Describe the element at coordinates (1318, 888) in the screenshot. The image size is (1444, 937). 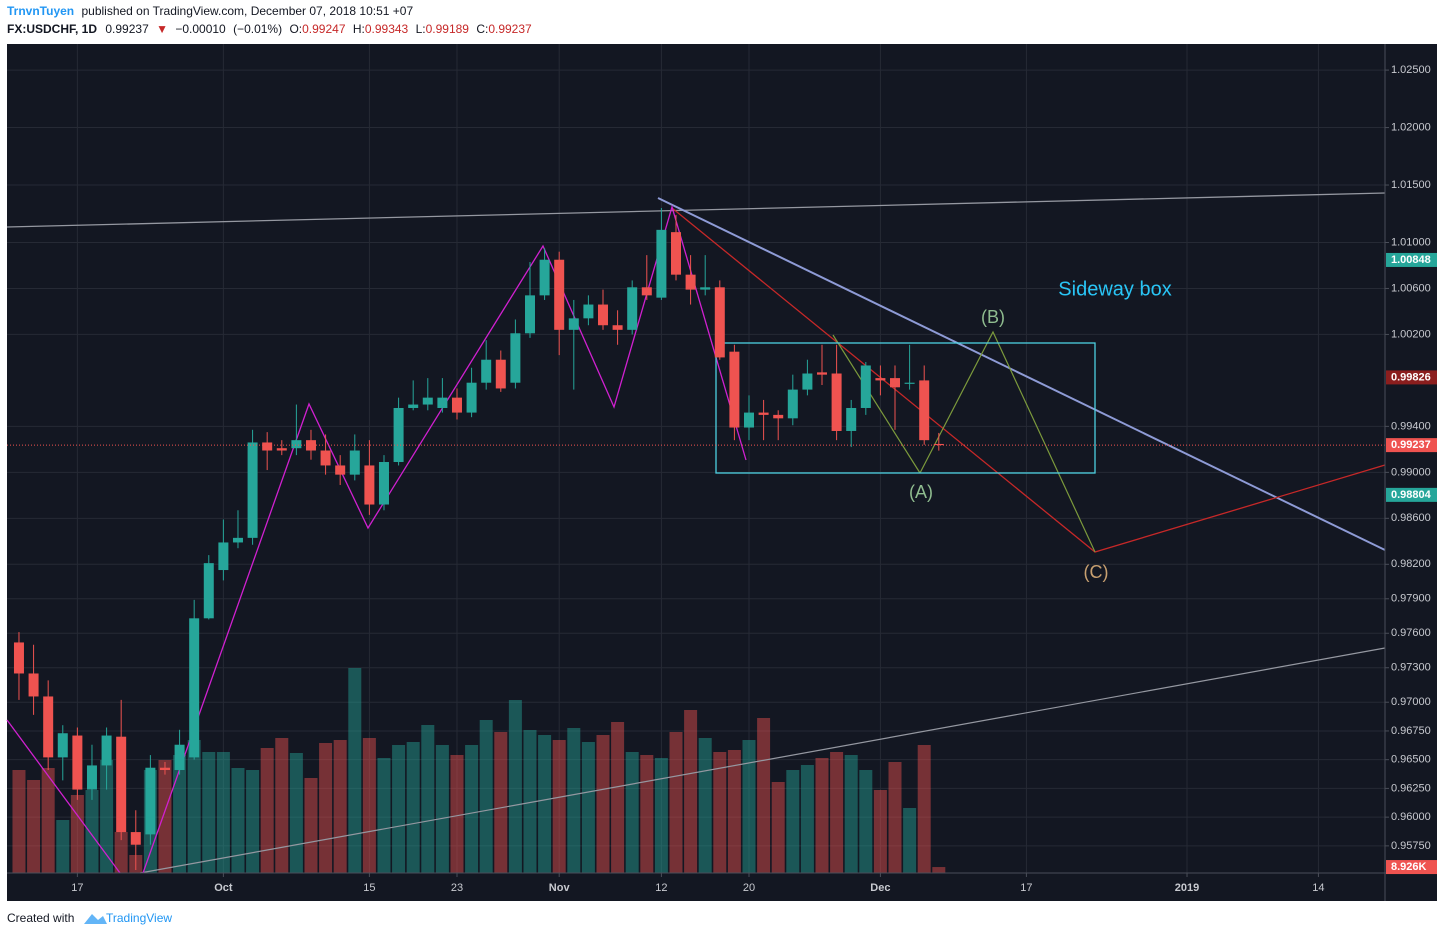
I see `x-tick-label: 14` at that location.